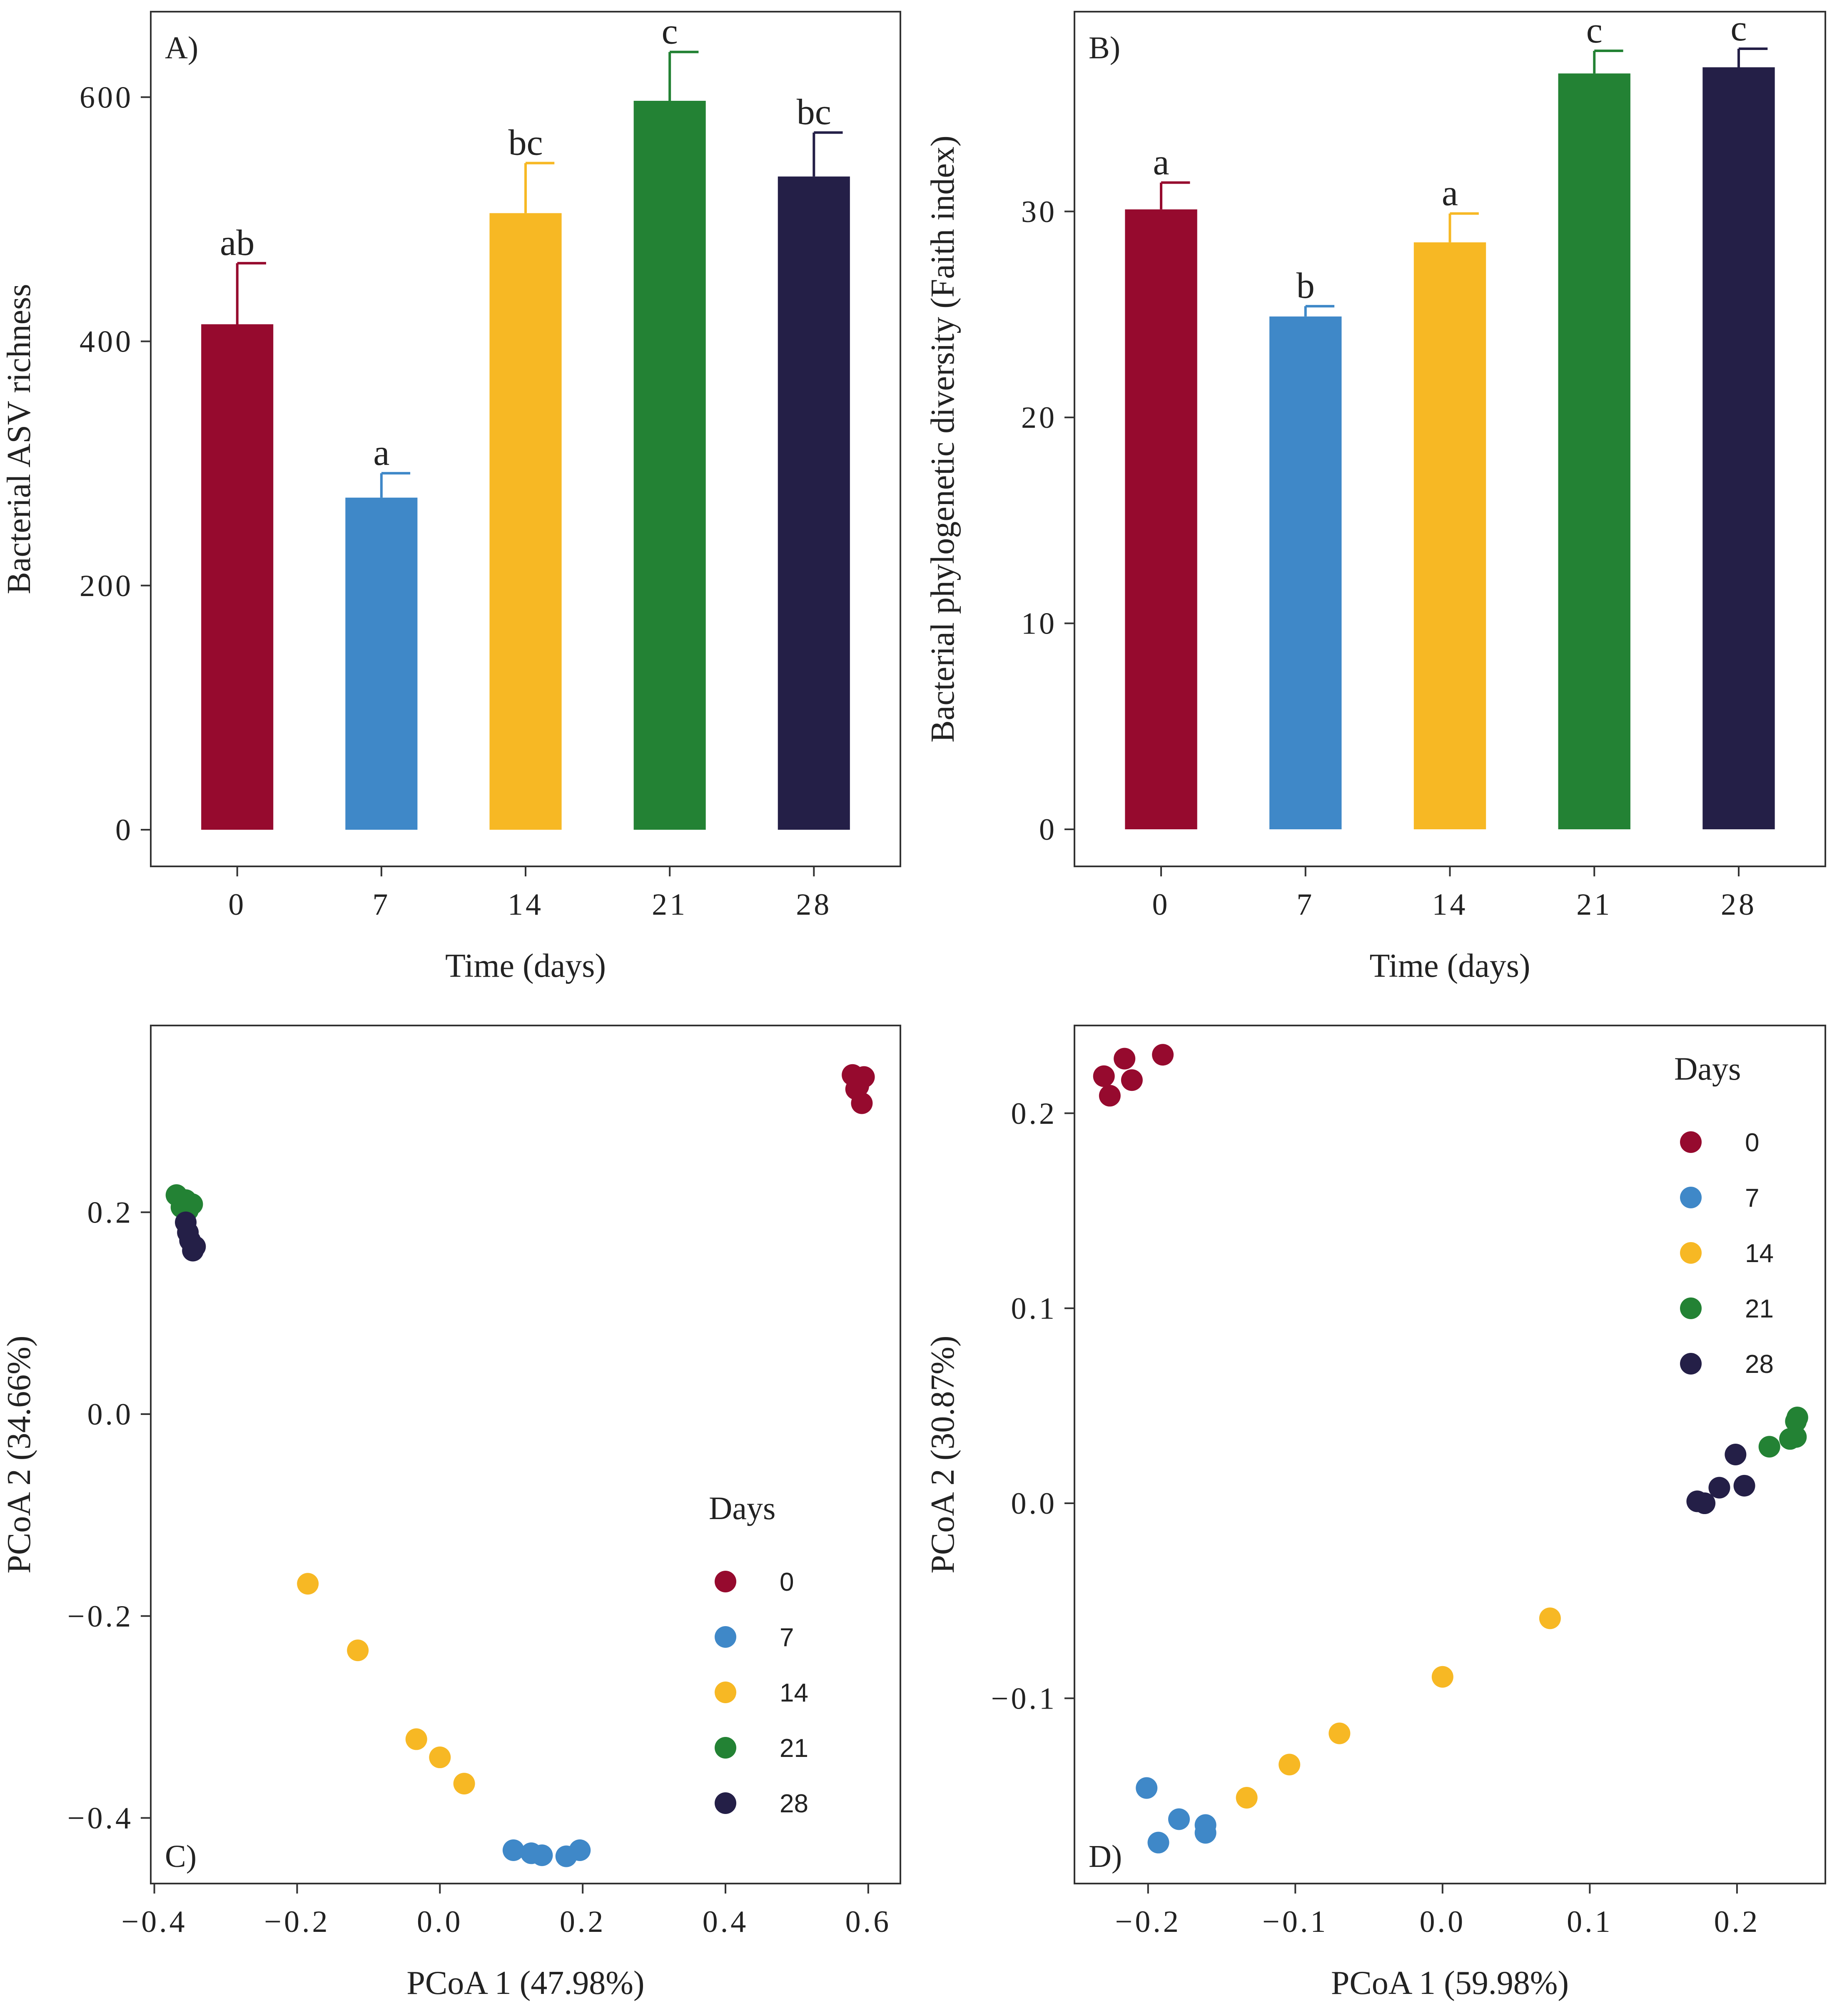 The image size is (1837, 2016). Describe the element at coordinates (943, 1454) in the screenshot. I see `y-axis-title: PCoA 2 (30.87%)` at that location.